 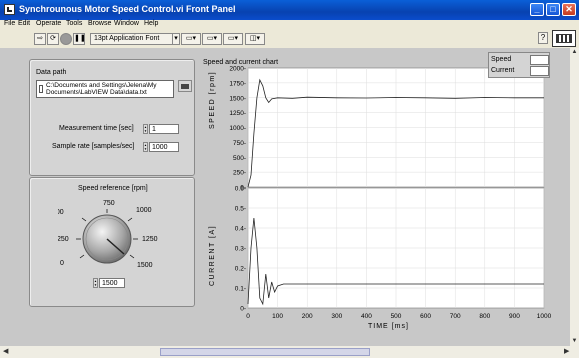 What do you see at coordinates (145, 265) in the screenshot?
I see `knob-scale-1500: 1500` at bounding box center [145, 265].